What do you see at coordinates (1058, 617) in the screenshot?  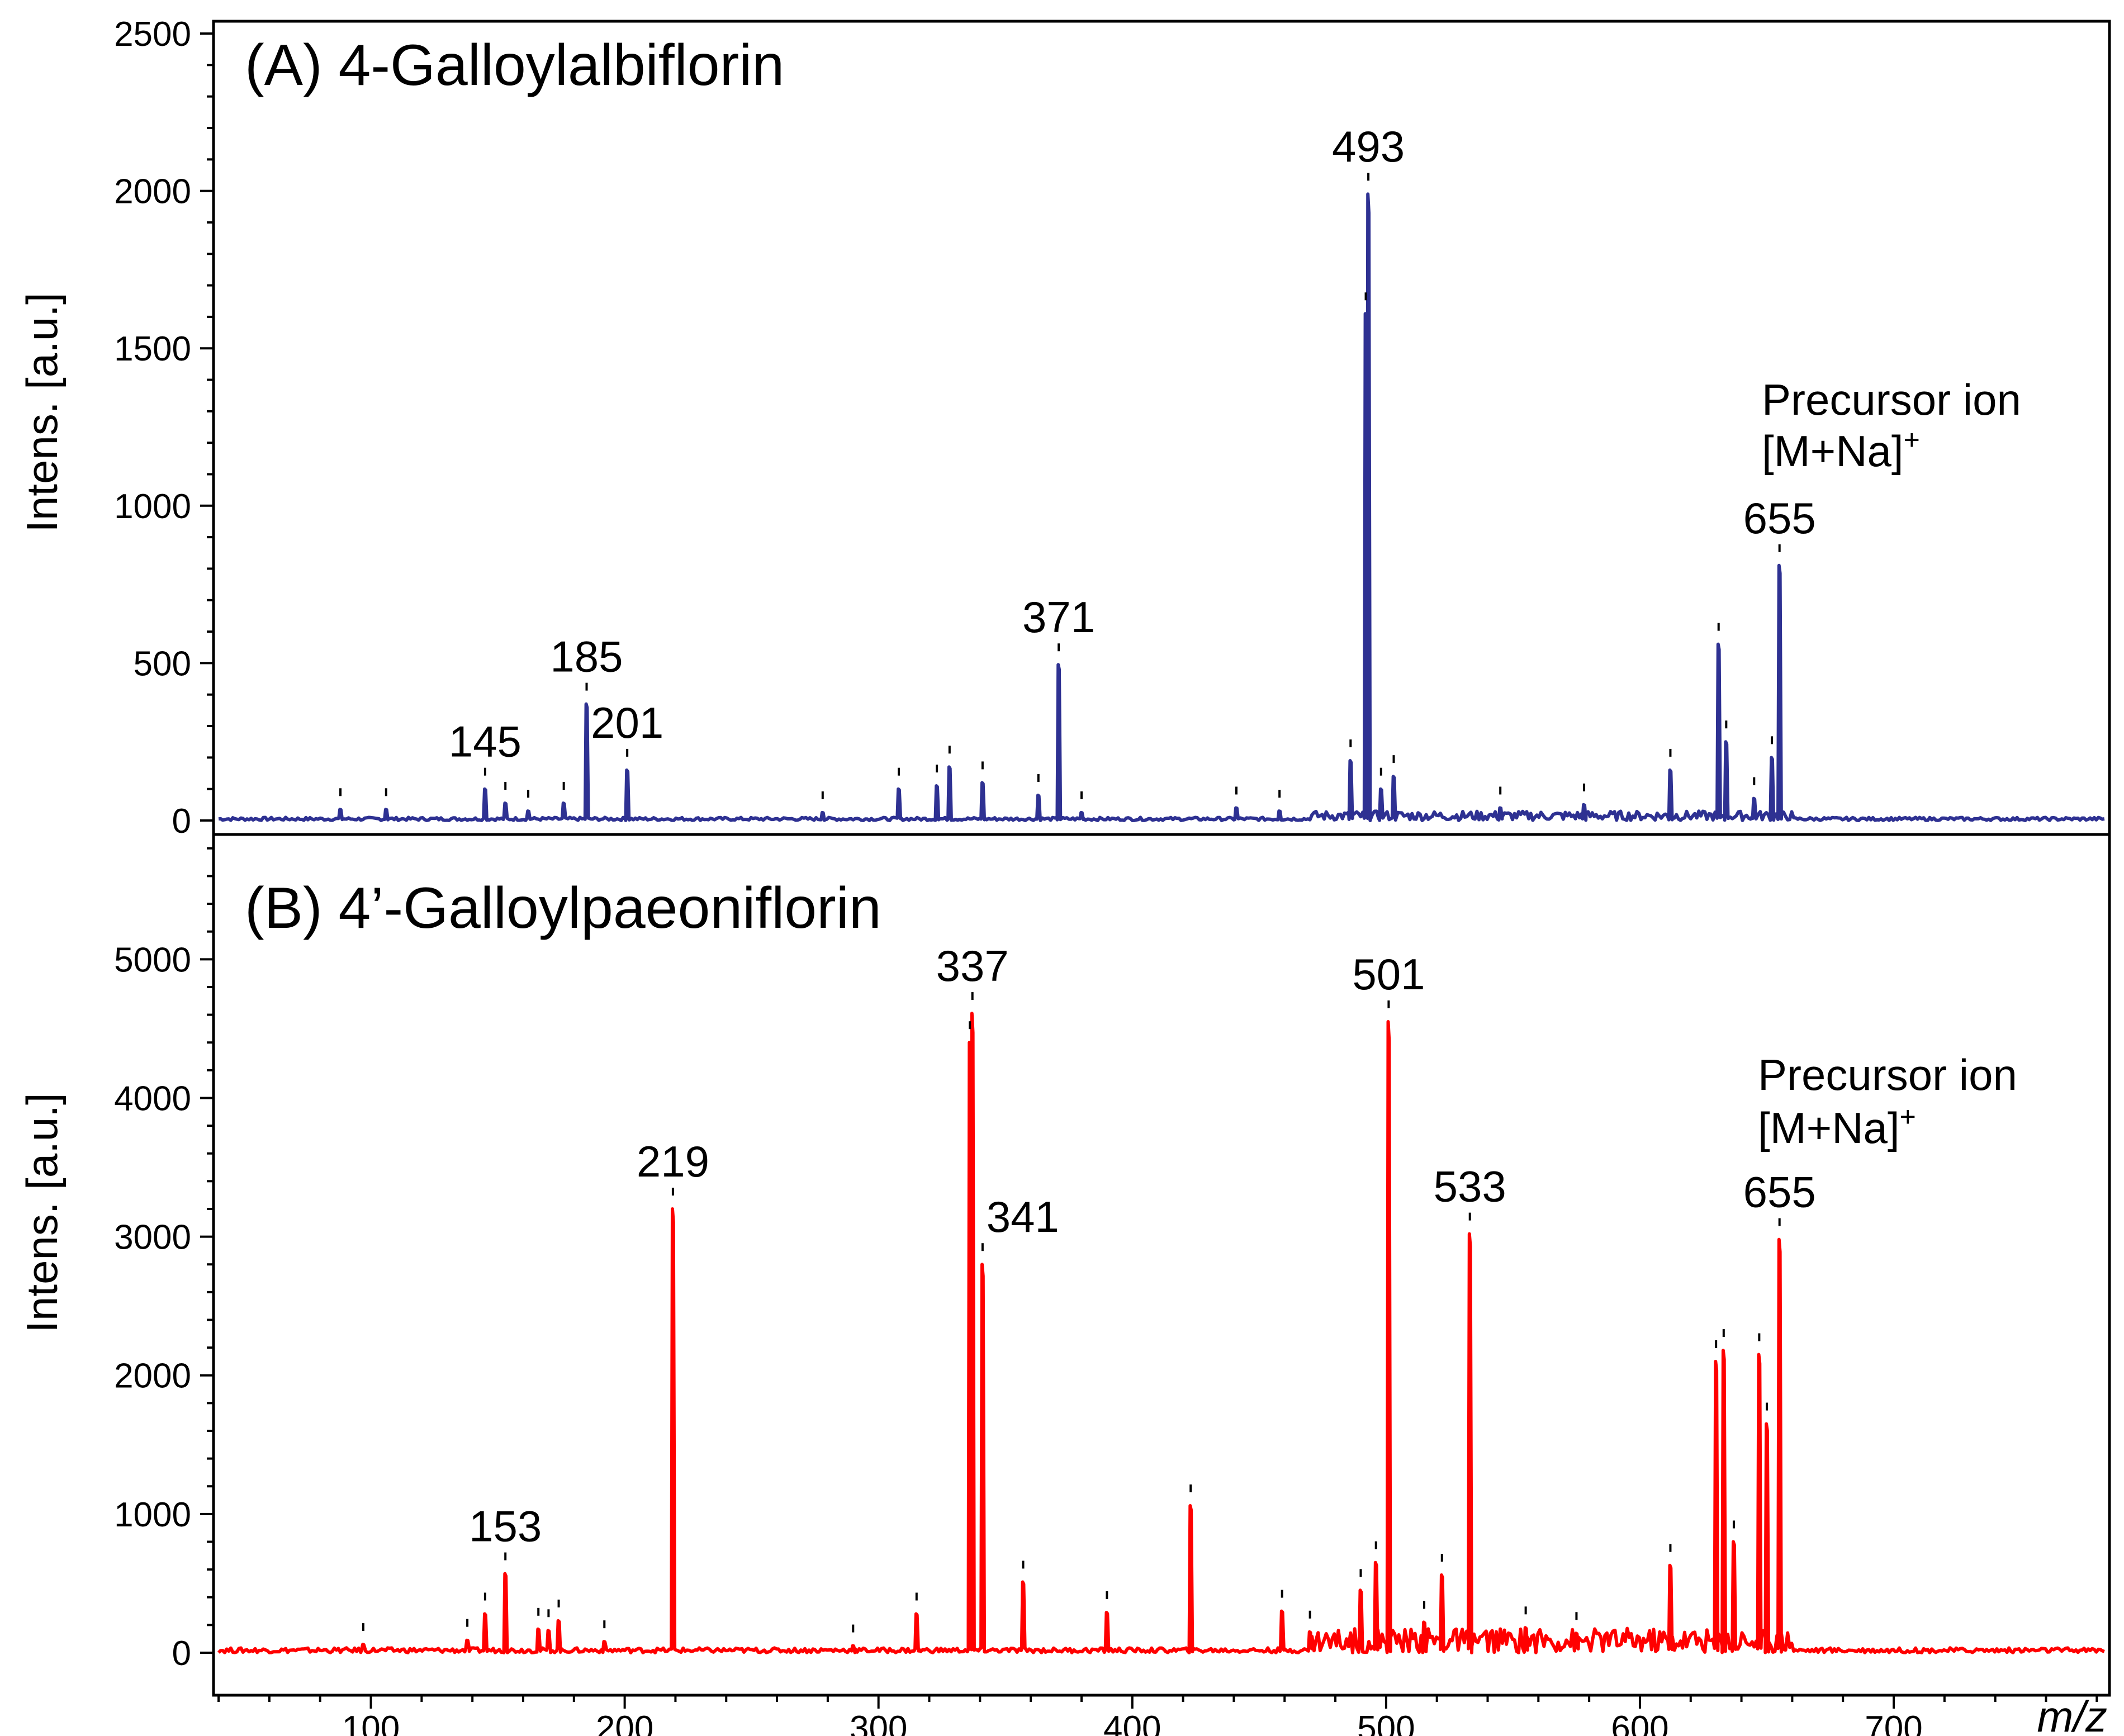 I see `peak-label-371: 371` at bounding box center [1058, 617].